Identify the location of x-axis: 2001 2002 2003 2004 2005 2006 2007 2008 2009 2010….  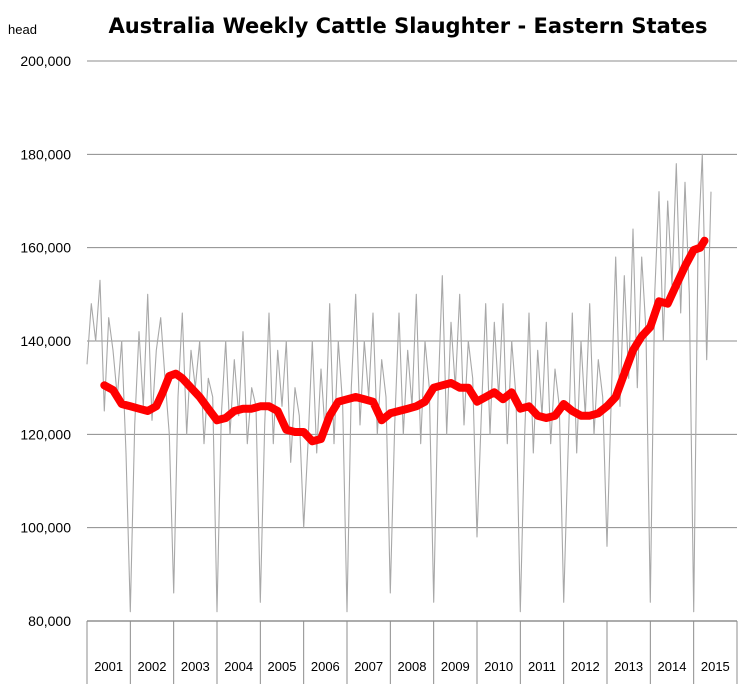
(412, 652).